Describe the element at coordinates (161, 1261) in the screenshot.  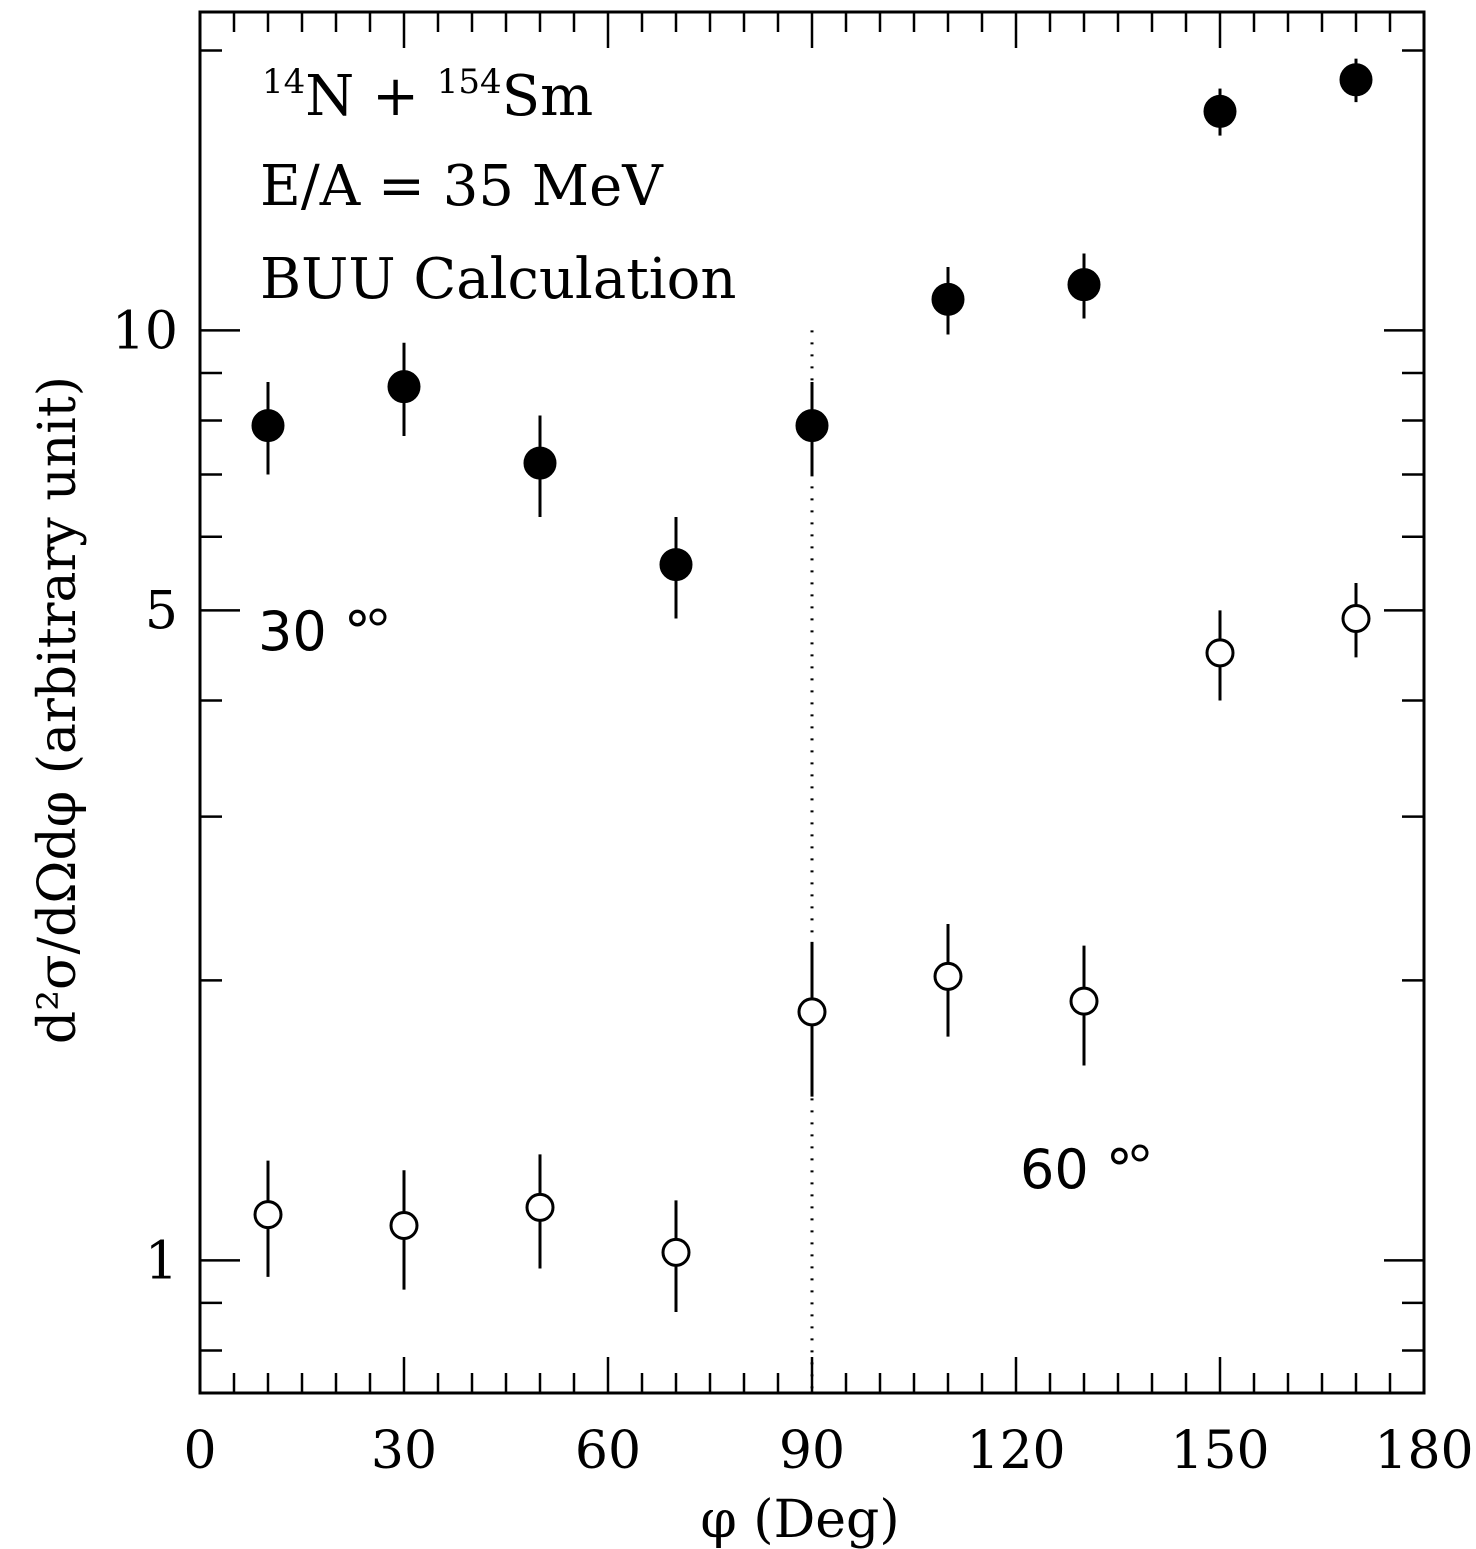
I see `y-tick-label: 1` at that location.